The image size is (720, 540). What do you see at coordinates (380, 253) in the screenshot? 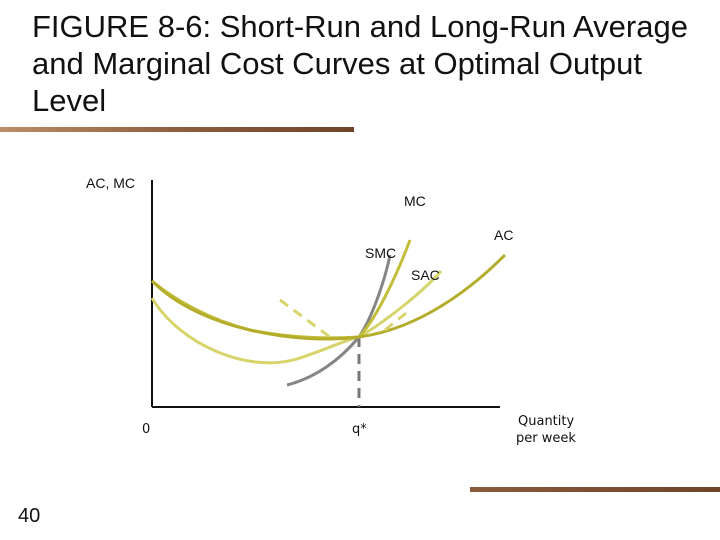
I see `smc-label: SMC` at bounding box center [380, 253].